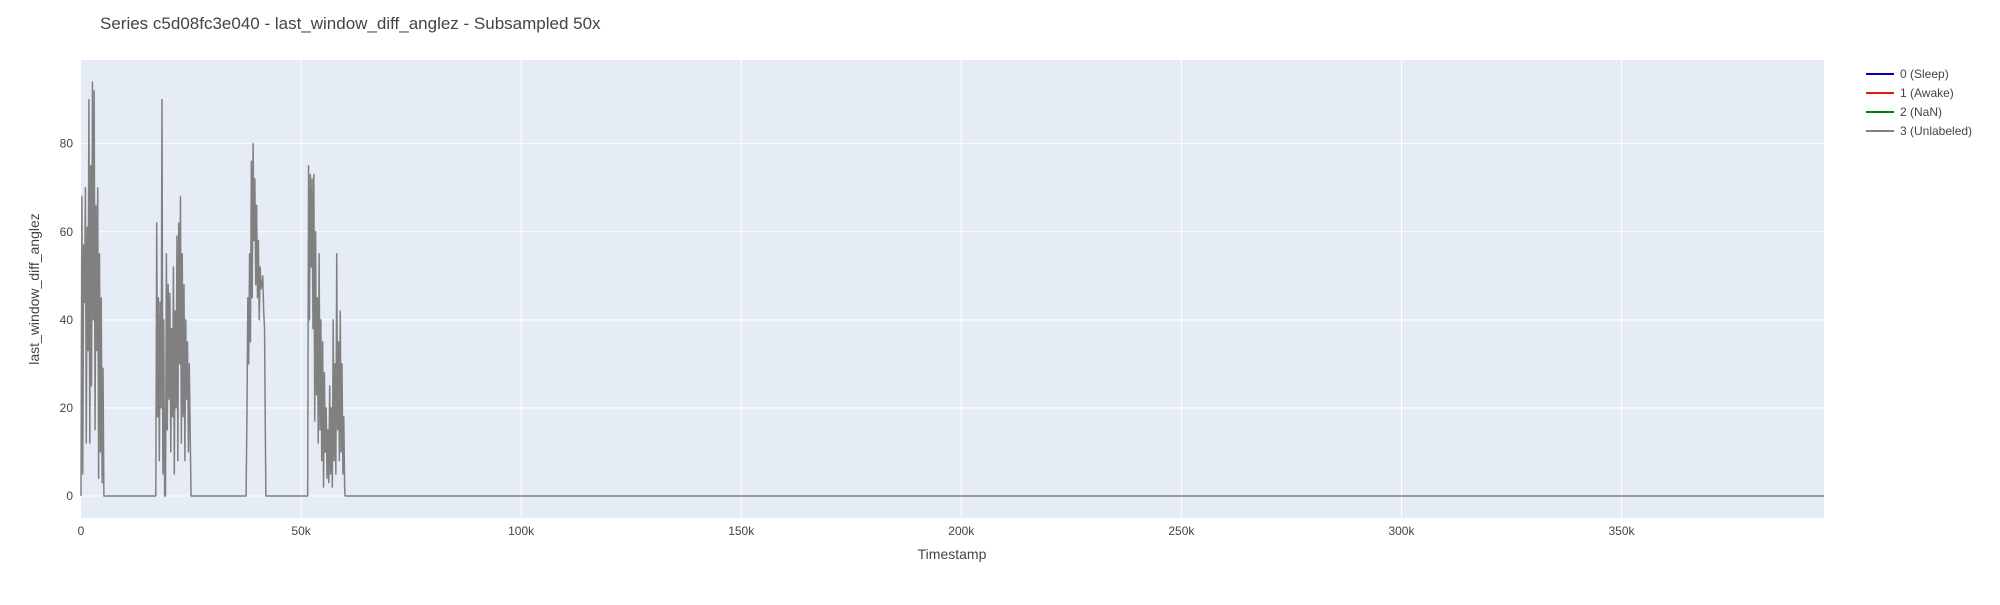 This screenshot has width=2000, height=605. I want to click on x-tick-label: 200k, so click(961, 531).